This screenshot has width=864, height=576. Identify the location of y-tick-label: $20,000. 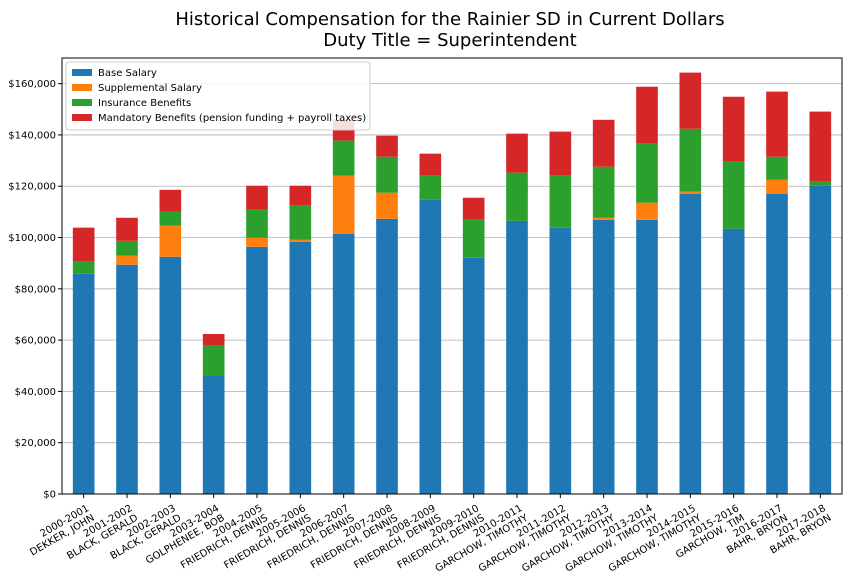
(35, 443).